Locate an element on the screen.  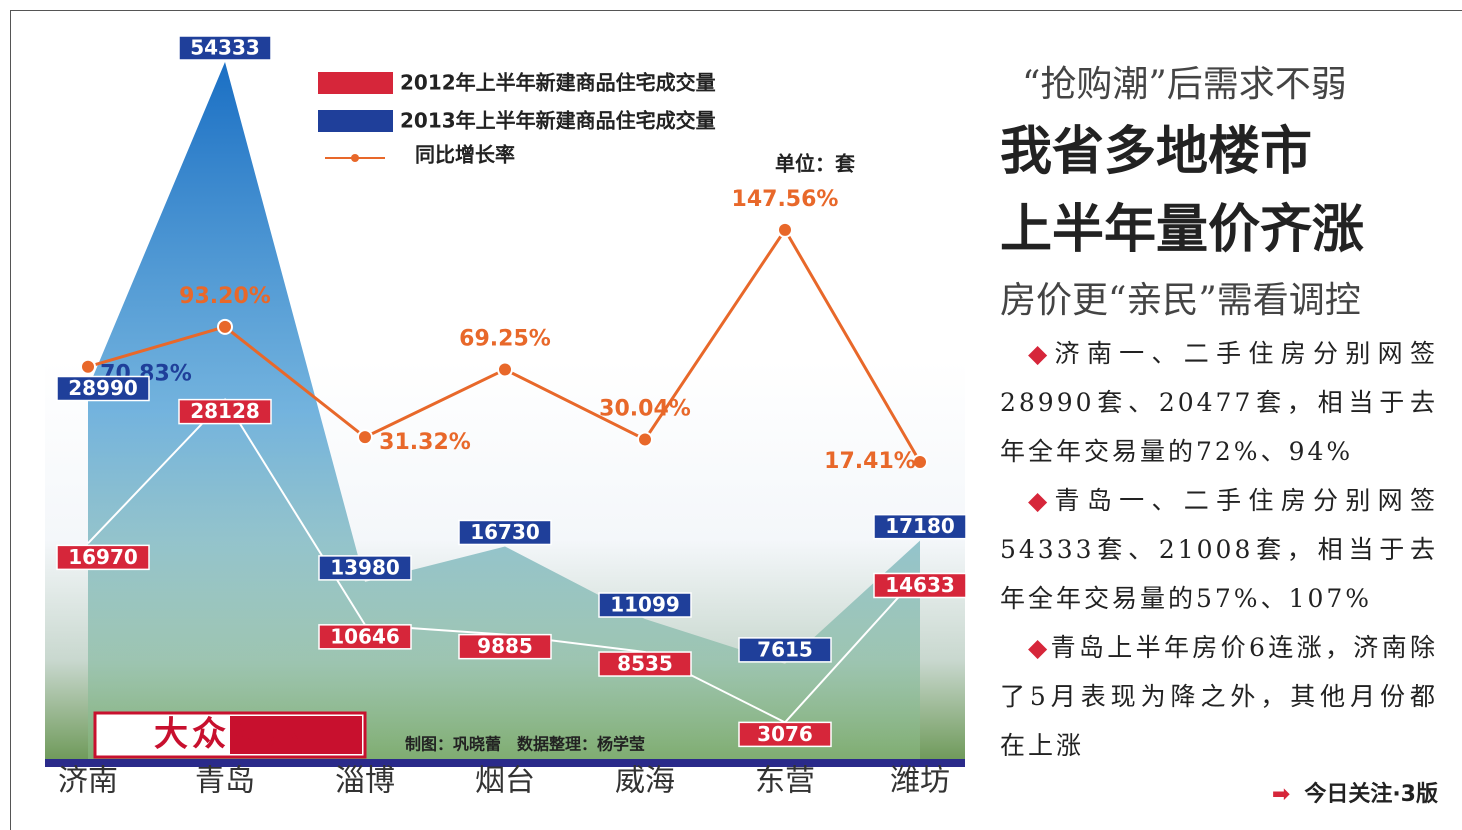
logo: 大众图示 is located at coordinates (230, 735).